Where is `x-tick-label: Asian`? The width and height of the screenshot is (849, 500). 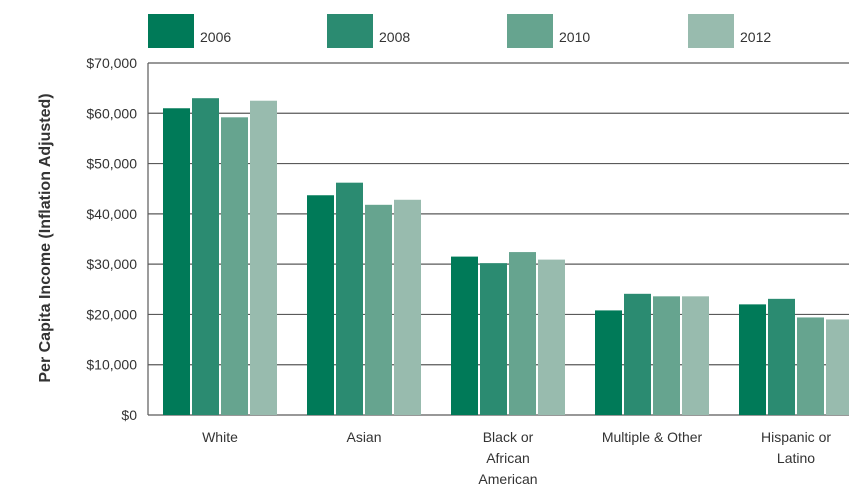 x-tick-label: Asian is located at coordinates (363, 437).